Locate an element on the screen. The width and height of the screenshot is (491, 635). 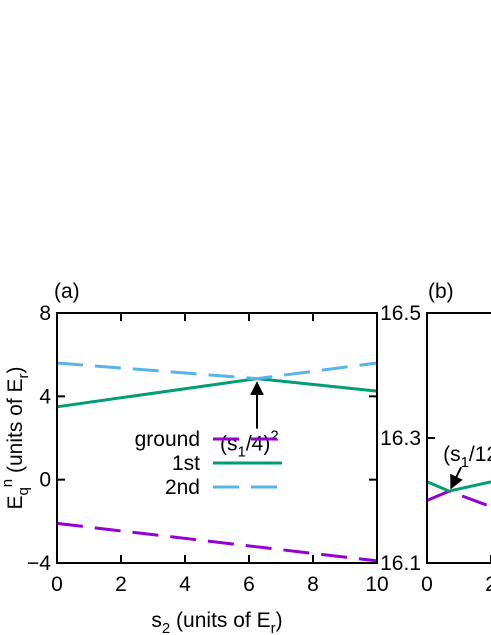
x-label-sub: 2 is located at coordinates (166, 627).